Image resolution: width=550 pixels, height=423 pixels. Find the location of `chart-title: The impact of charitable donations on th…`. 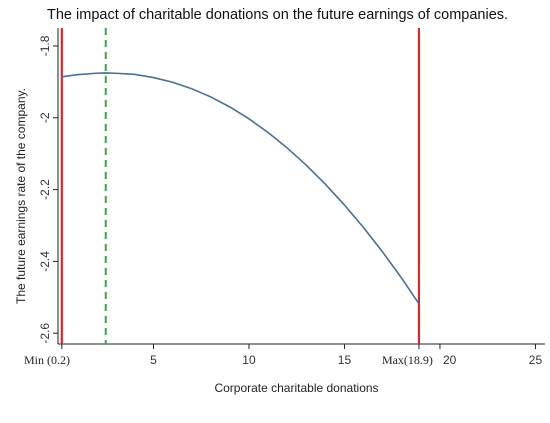

chart-title: The impact of charitable donations on th… is located at coordinates (277, 15).